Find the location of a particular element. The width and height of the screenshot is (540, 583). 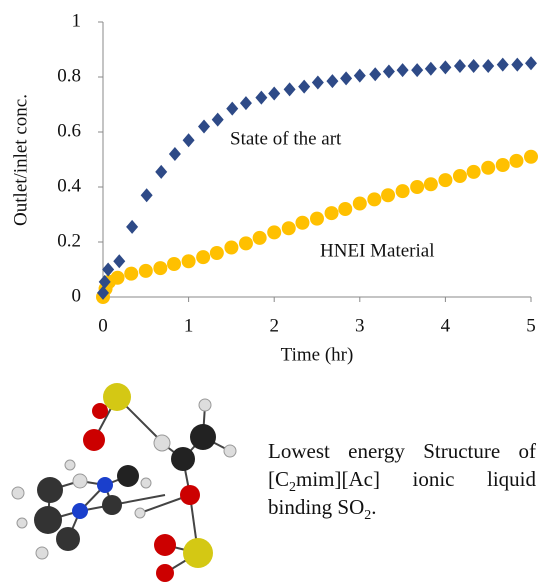

x-axis-label: Time (hr) is located at coordinates (317, 354).